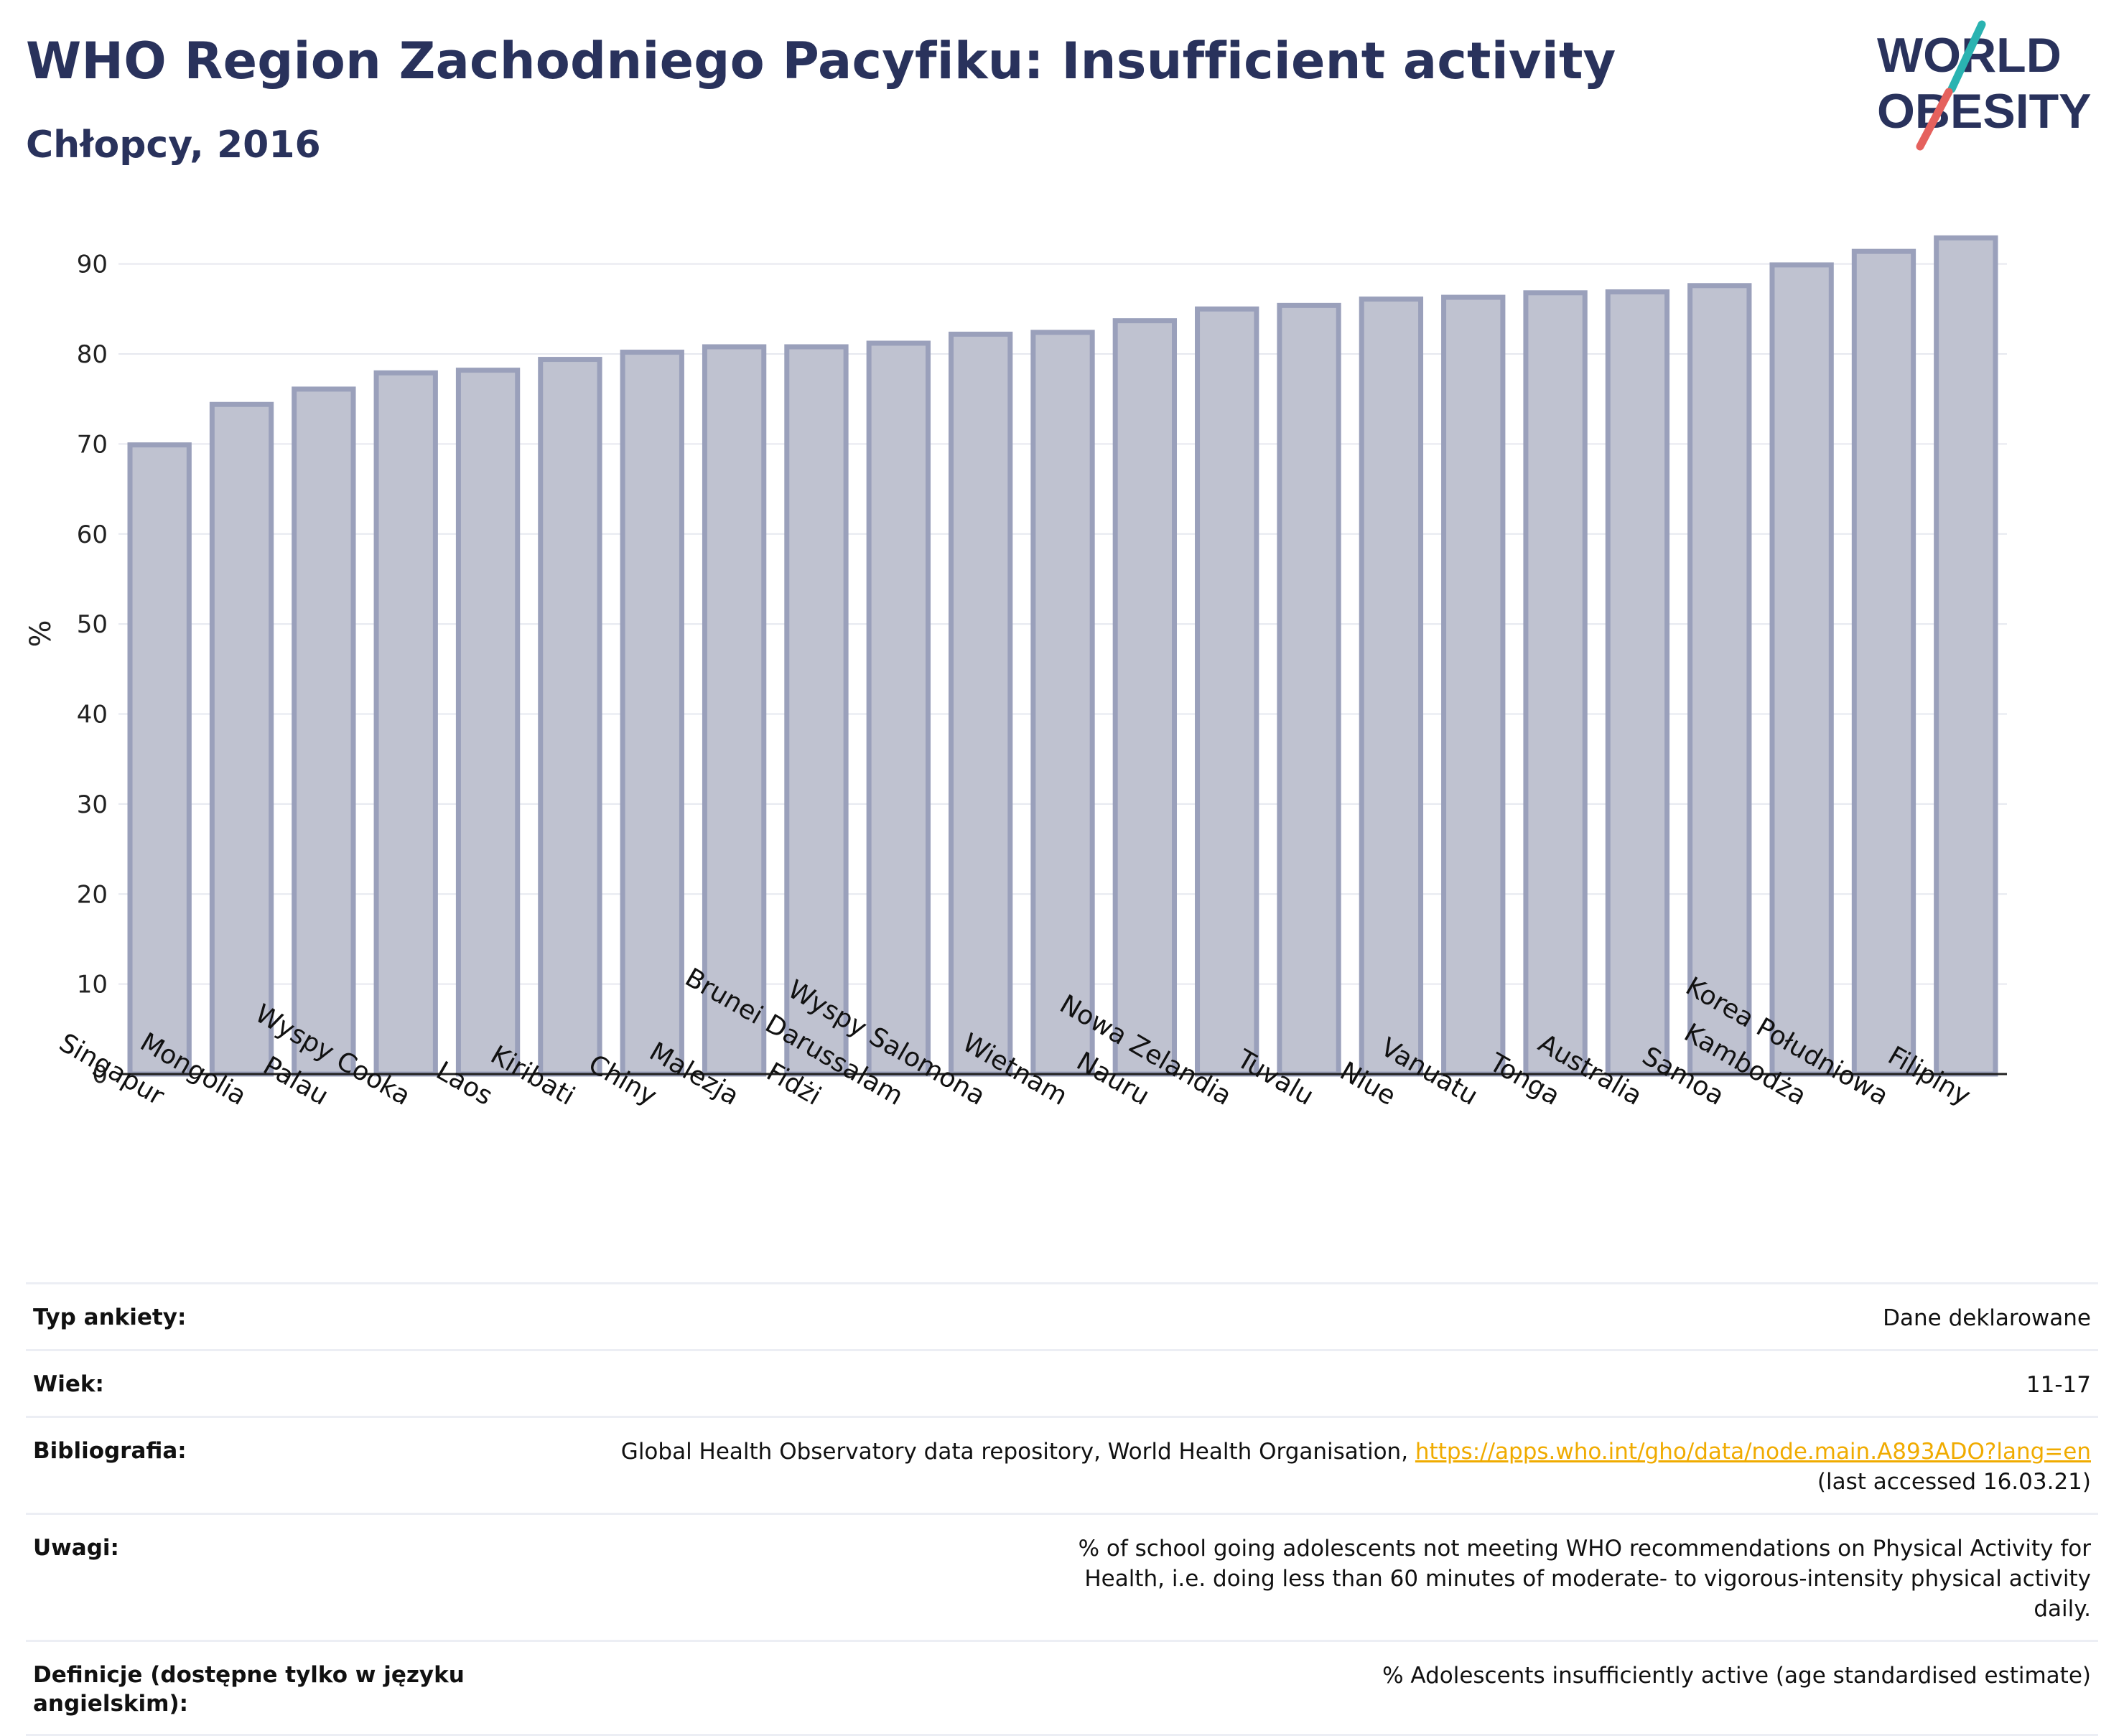 This screenshot has width=2124, height=1736. I want to click on y-tick-label: 90, so click(93, 265).